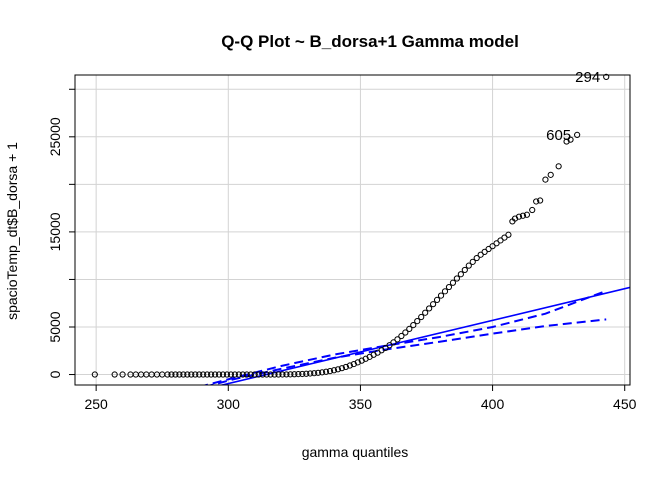 Image resolution: width=672 pixels, height=480 pixels. Describe the element at coordinates (573, 106) in the screenshot. I see `point-annotations: 294 605` at that location.